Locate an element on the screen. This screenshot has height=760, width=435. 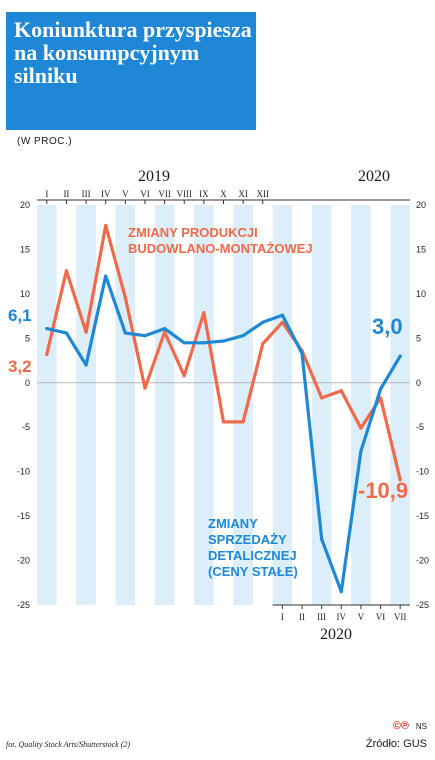
y-tick-label-right: -15 is located at coordinates (422, 516).